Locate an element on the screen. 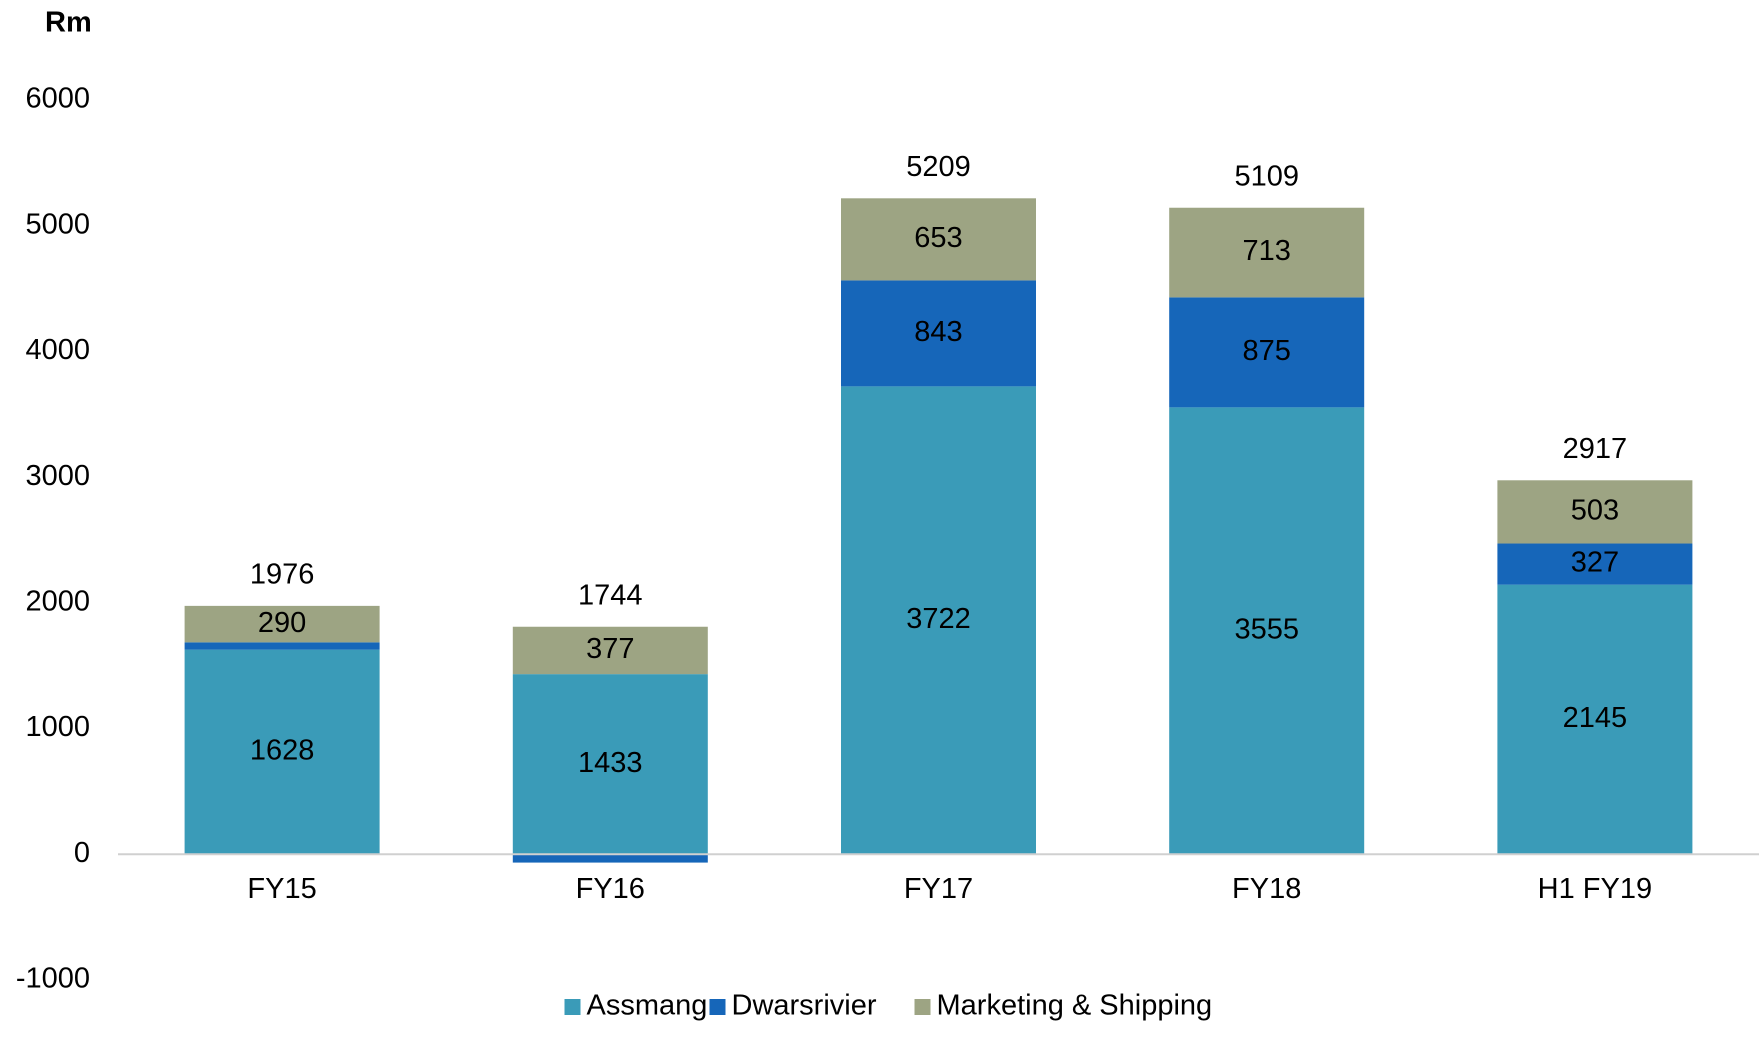 The image size is (1759, 1039). data-label: 327 is located at coordinates (1595, 563).